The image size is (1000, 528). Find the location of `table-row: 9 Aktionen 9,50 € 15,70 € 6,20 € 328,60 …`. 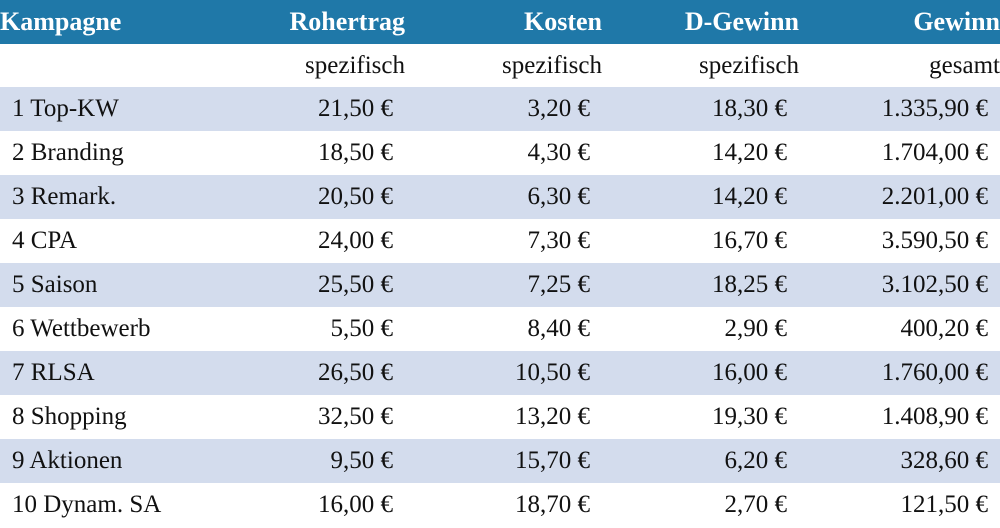

table-row: 9 Aktionen 9,50 € 15,70 € 6,20 € 328,60 … is located at coordinates (500, 461).